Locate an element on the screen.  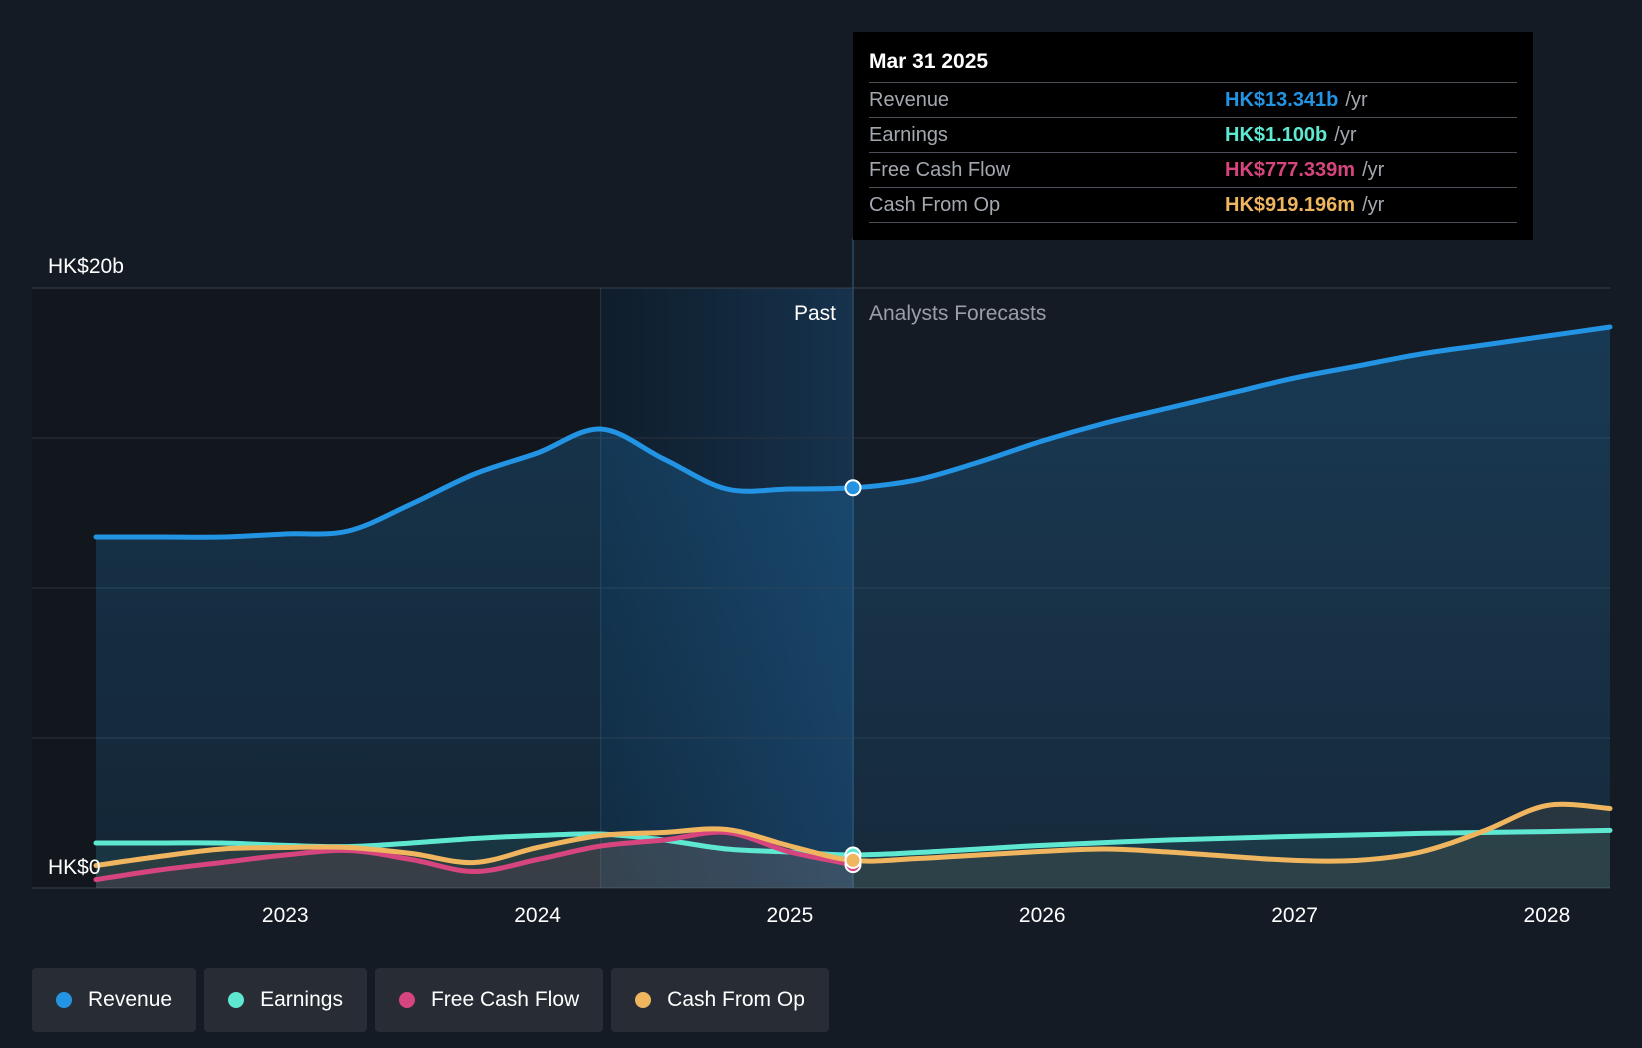
y-axis-label: HK$0 is located at coordinates (74, 867).